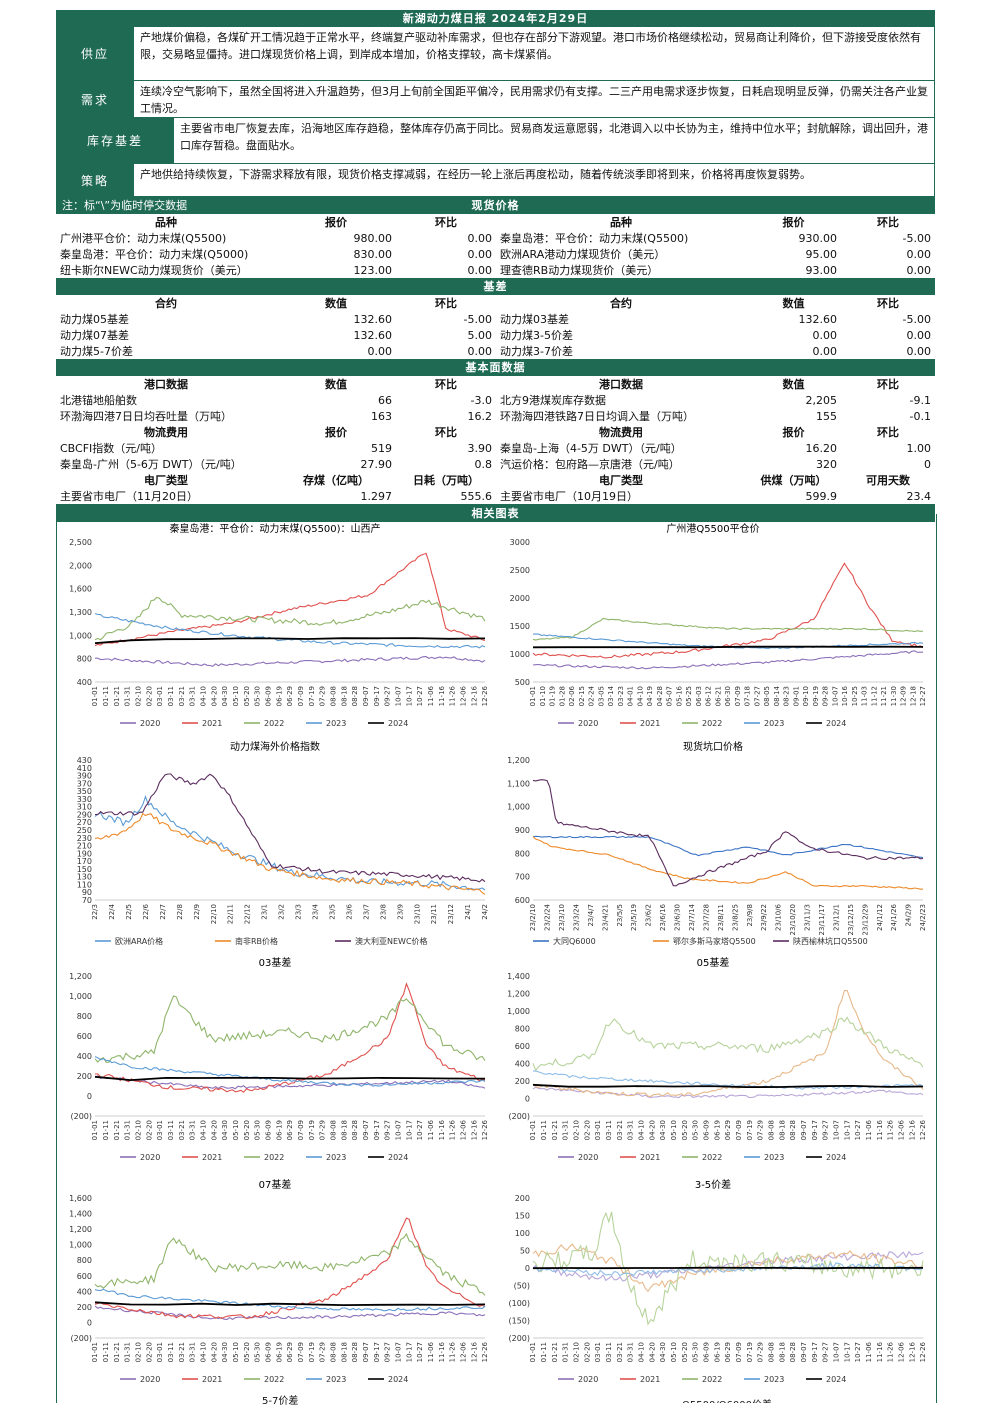 The image size is (992, 1407). Describe the element at coordinates (290, 1352) in the screenshot. I see `x-tick-label: 06-29` at that location.